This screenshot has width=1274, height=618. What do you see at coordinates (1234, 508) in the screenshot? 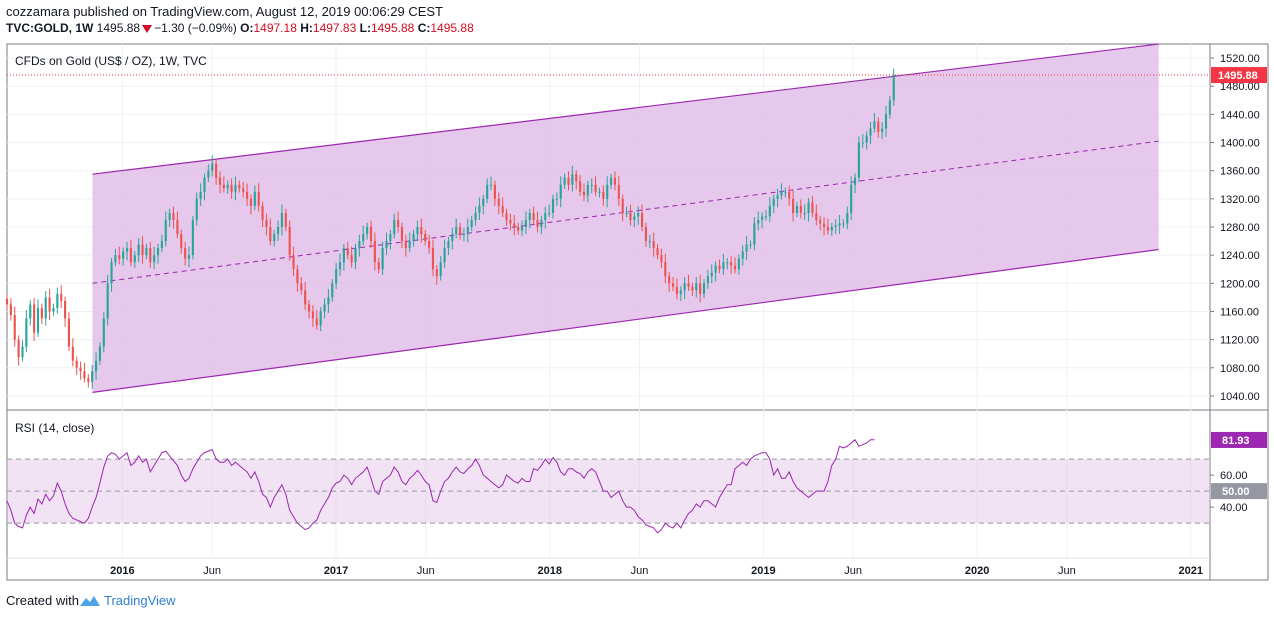
I see `rsi-tick-label: 40.00` at bounding box center [1234, 508].